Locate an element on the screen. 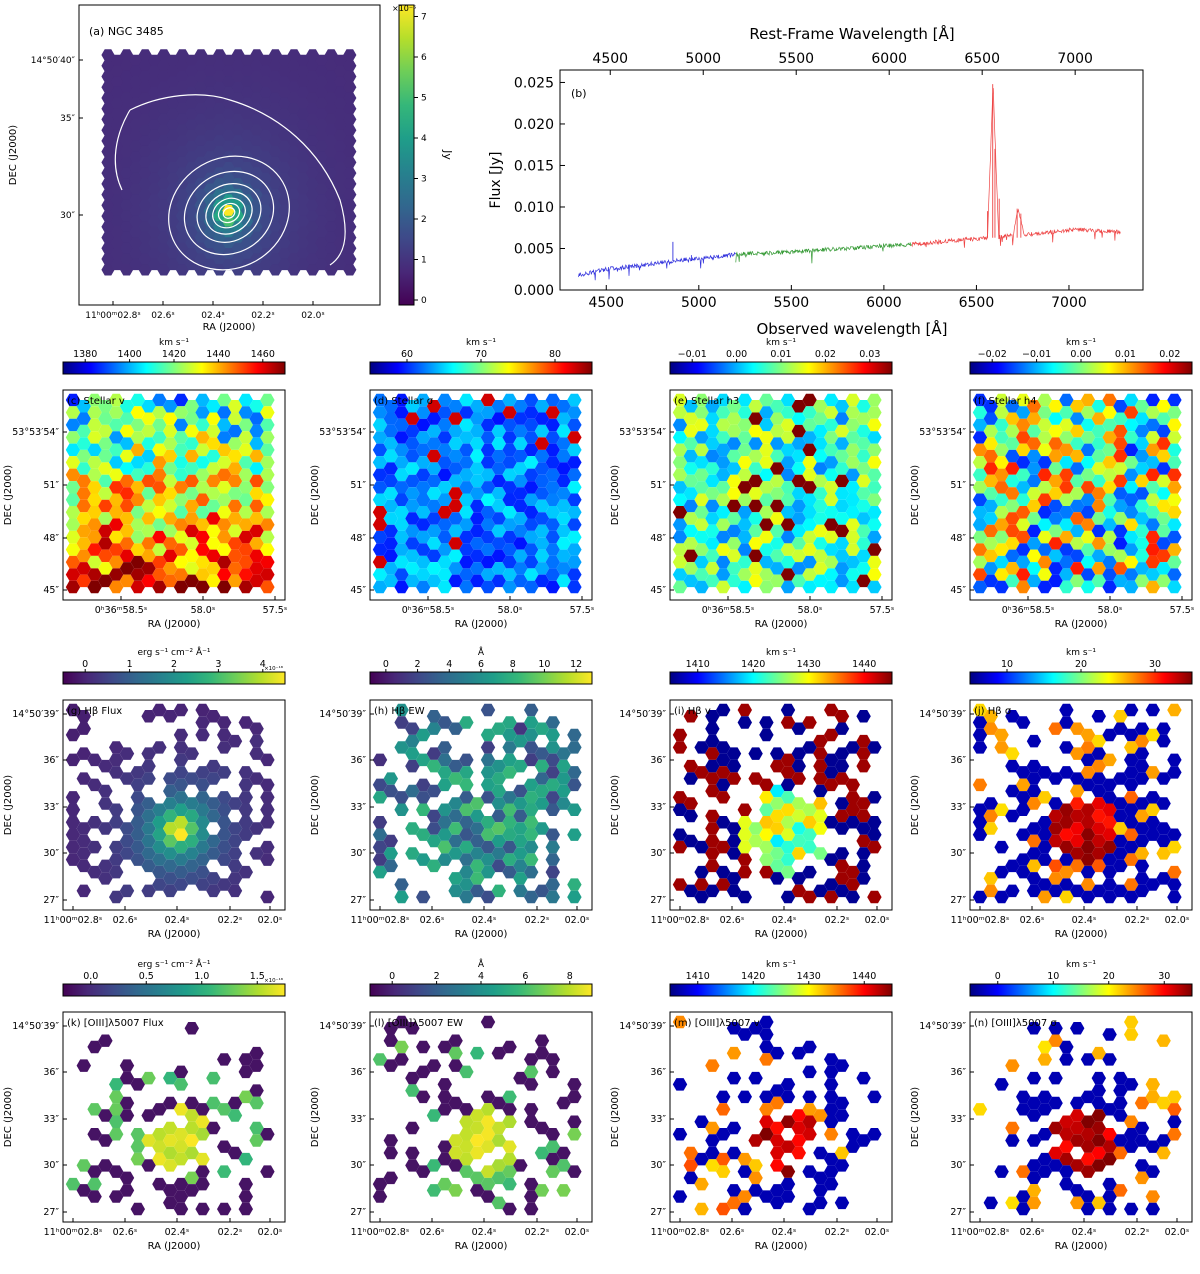 This screenshot has height=1274, width=1200. colorbar-tick-label: 1440 is located at coordinates (864, 664).